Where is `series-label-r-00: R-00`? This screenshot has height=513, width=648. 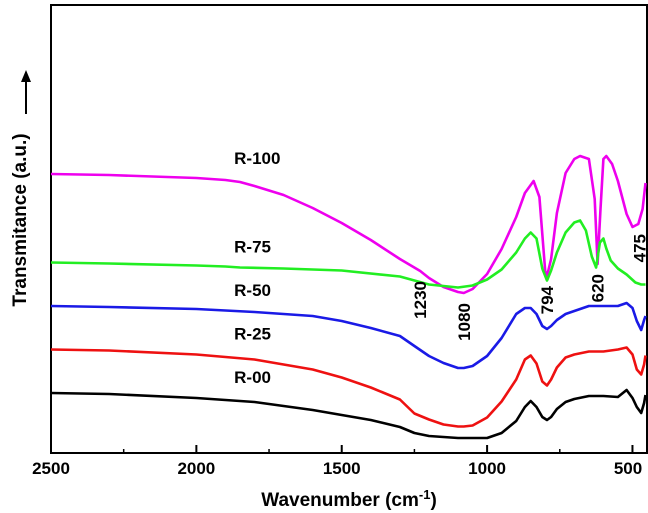
series-label-r-00: R-00 is located at coordinates (252, 377).